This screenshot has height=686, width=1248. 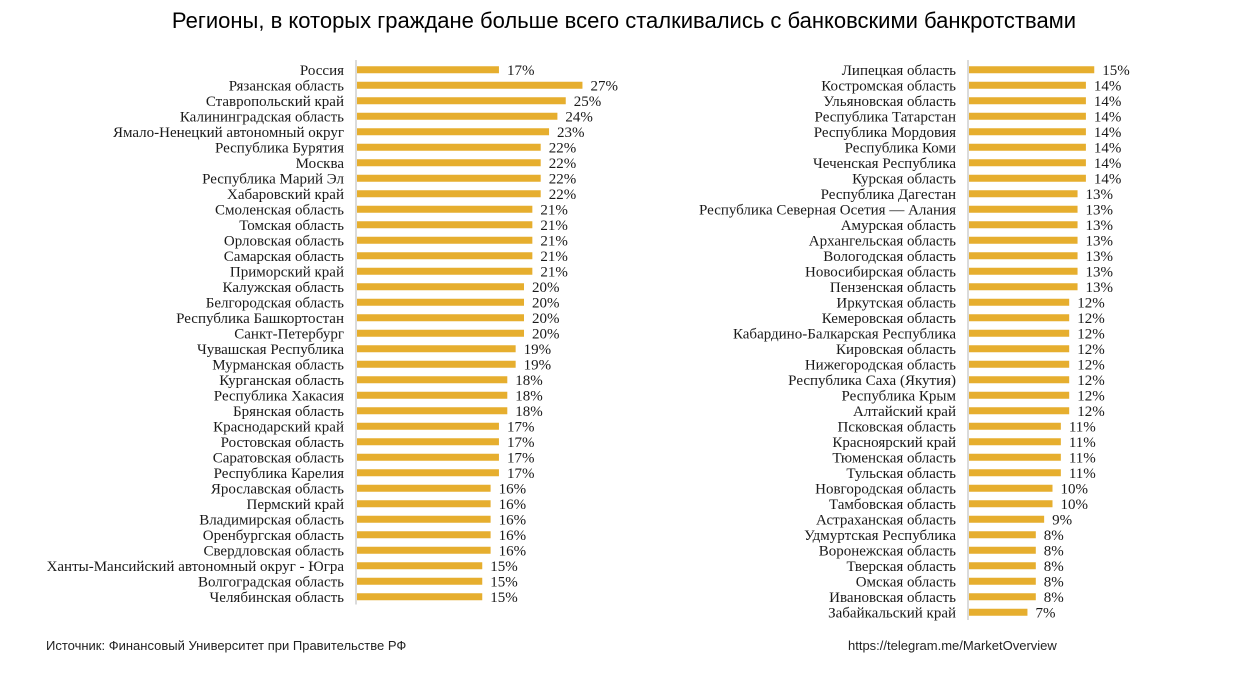 I want to click on value-label: 25%, so click(x=588, y=102).